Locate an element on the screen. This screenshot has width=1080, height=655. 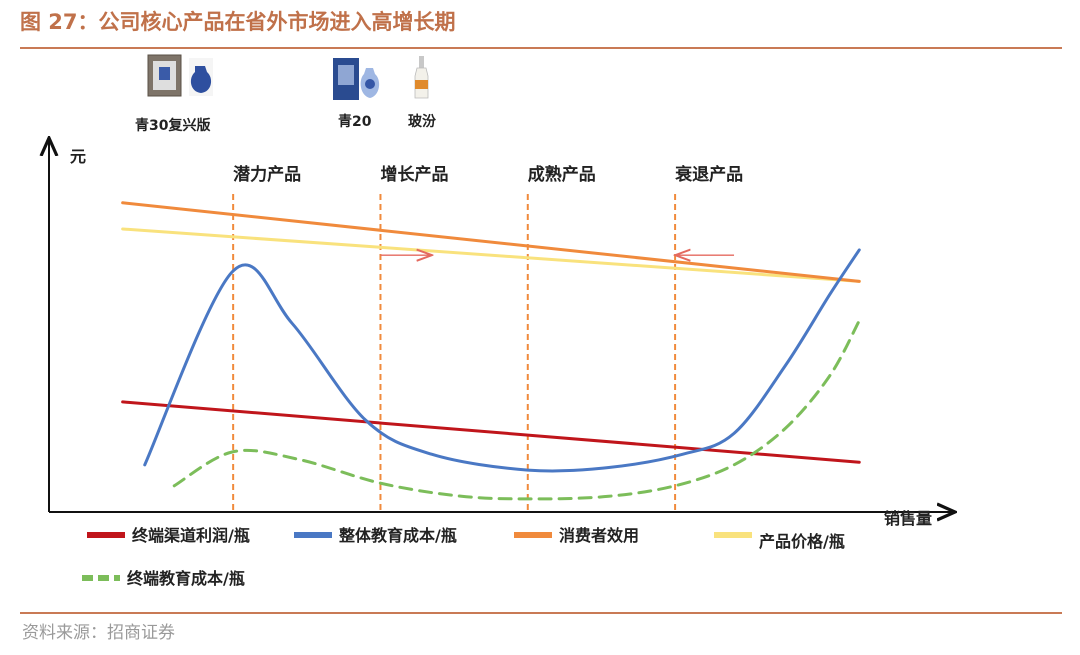
source-note: 资料来源：招商证券 is located at coordinates (98, 633).